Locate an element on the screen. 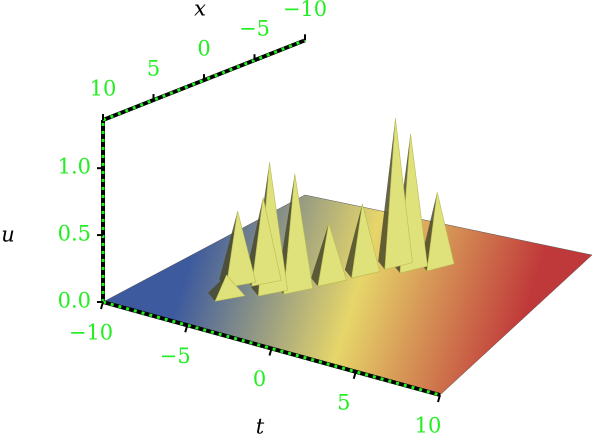 Image resolution: width=600 pixels, height=440 pixels. t-axis-title: t is located at coordinates (260, 427).